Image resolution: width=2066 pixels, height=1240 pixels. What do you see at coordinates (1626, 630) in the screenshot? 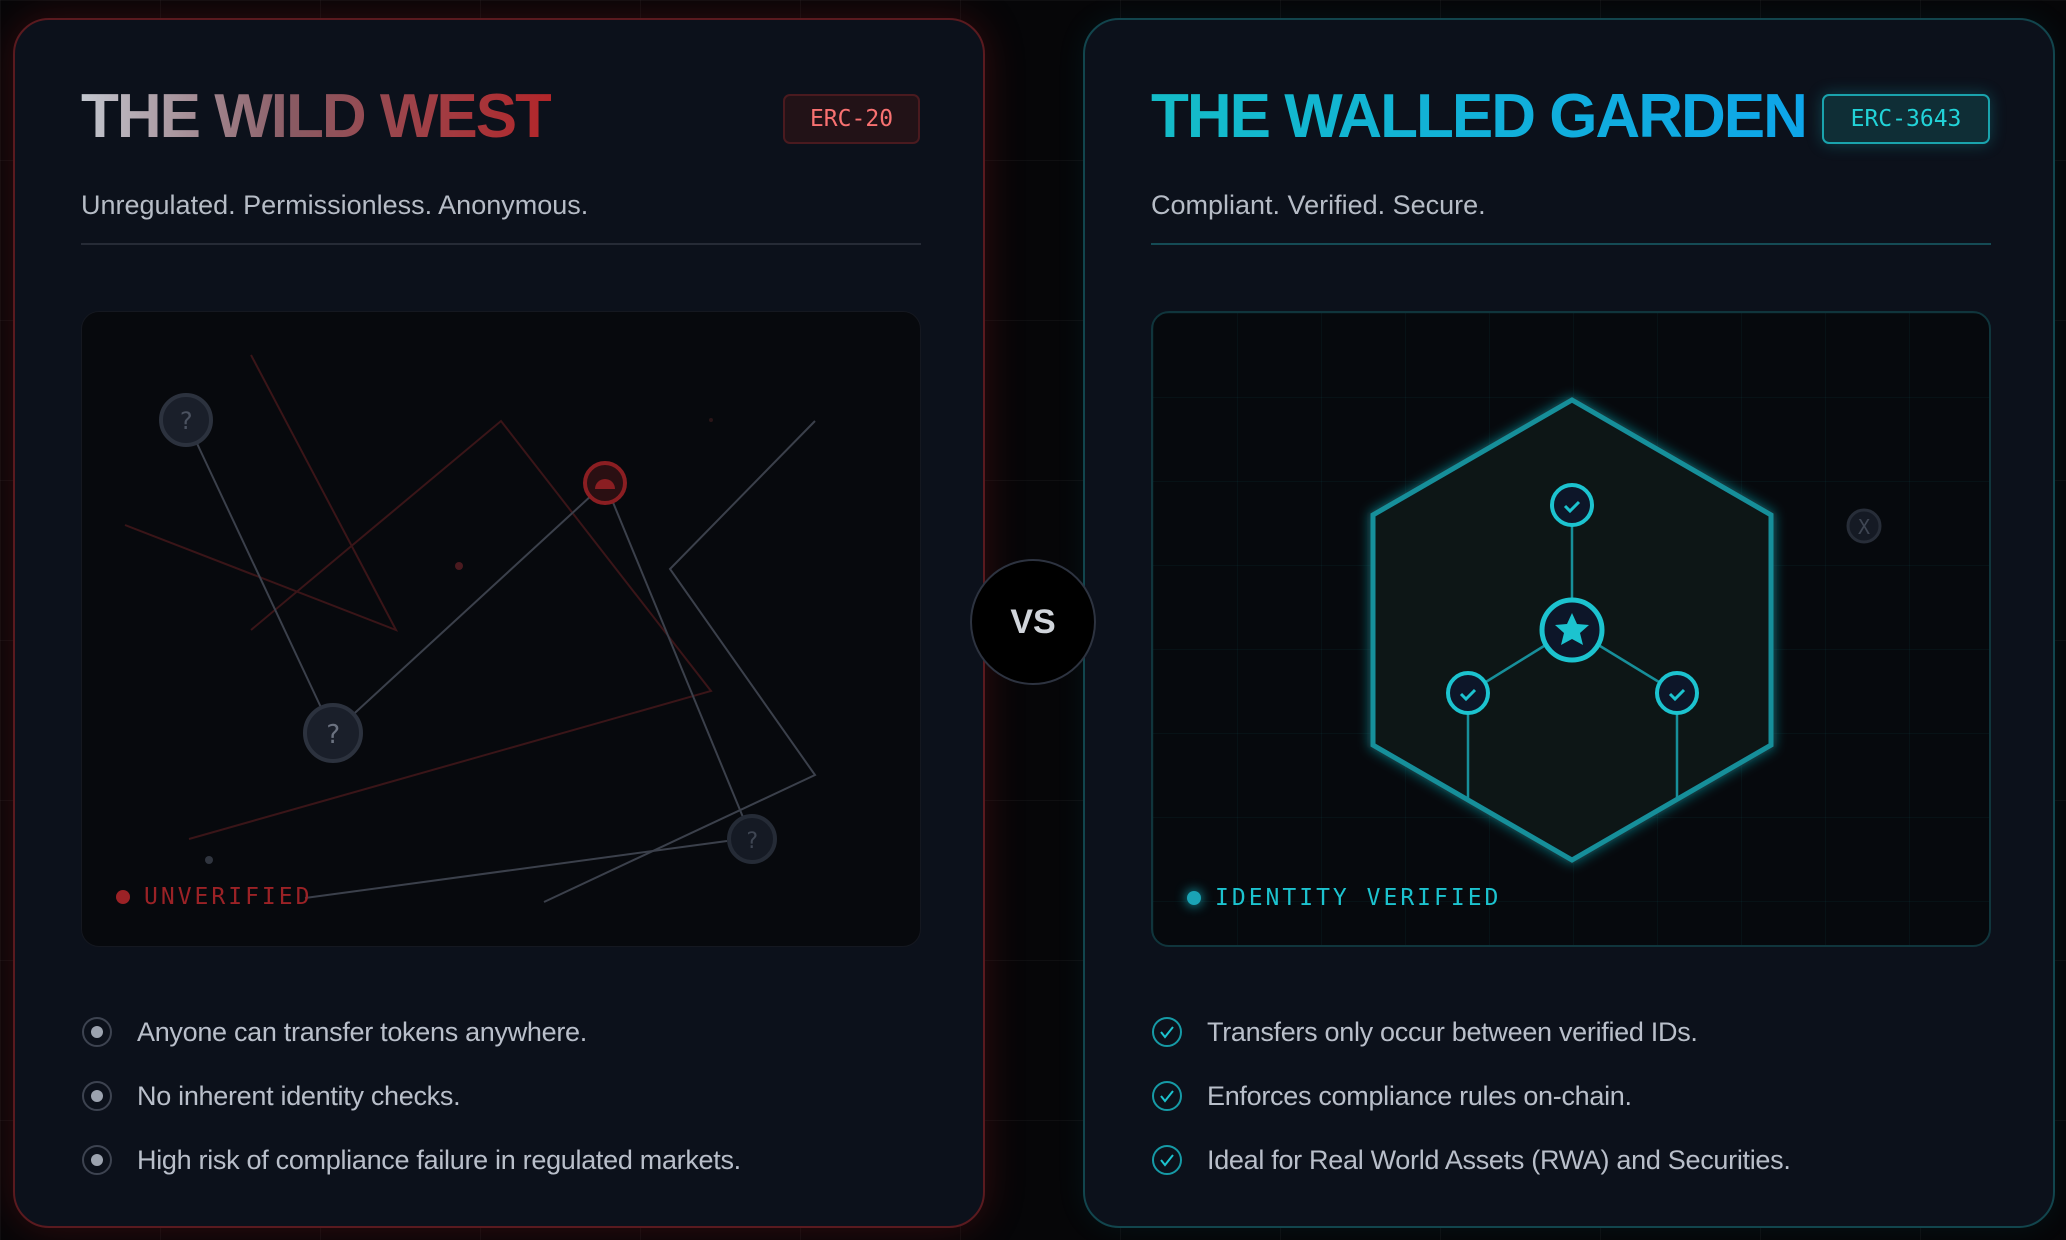
I see `hexagon-network: X` at bounding box center [1626, 630].